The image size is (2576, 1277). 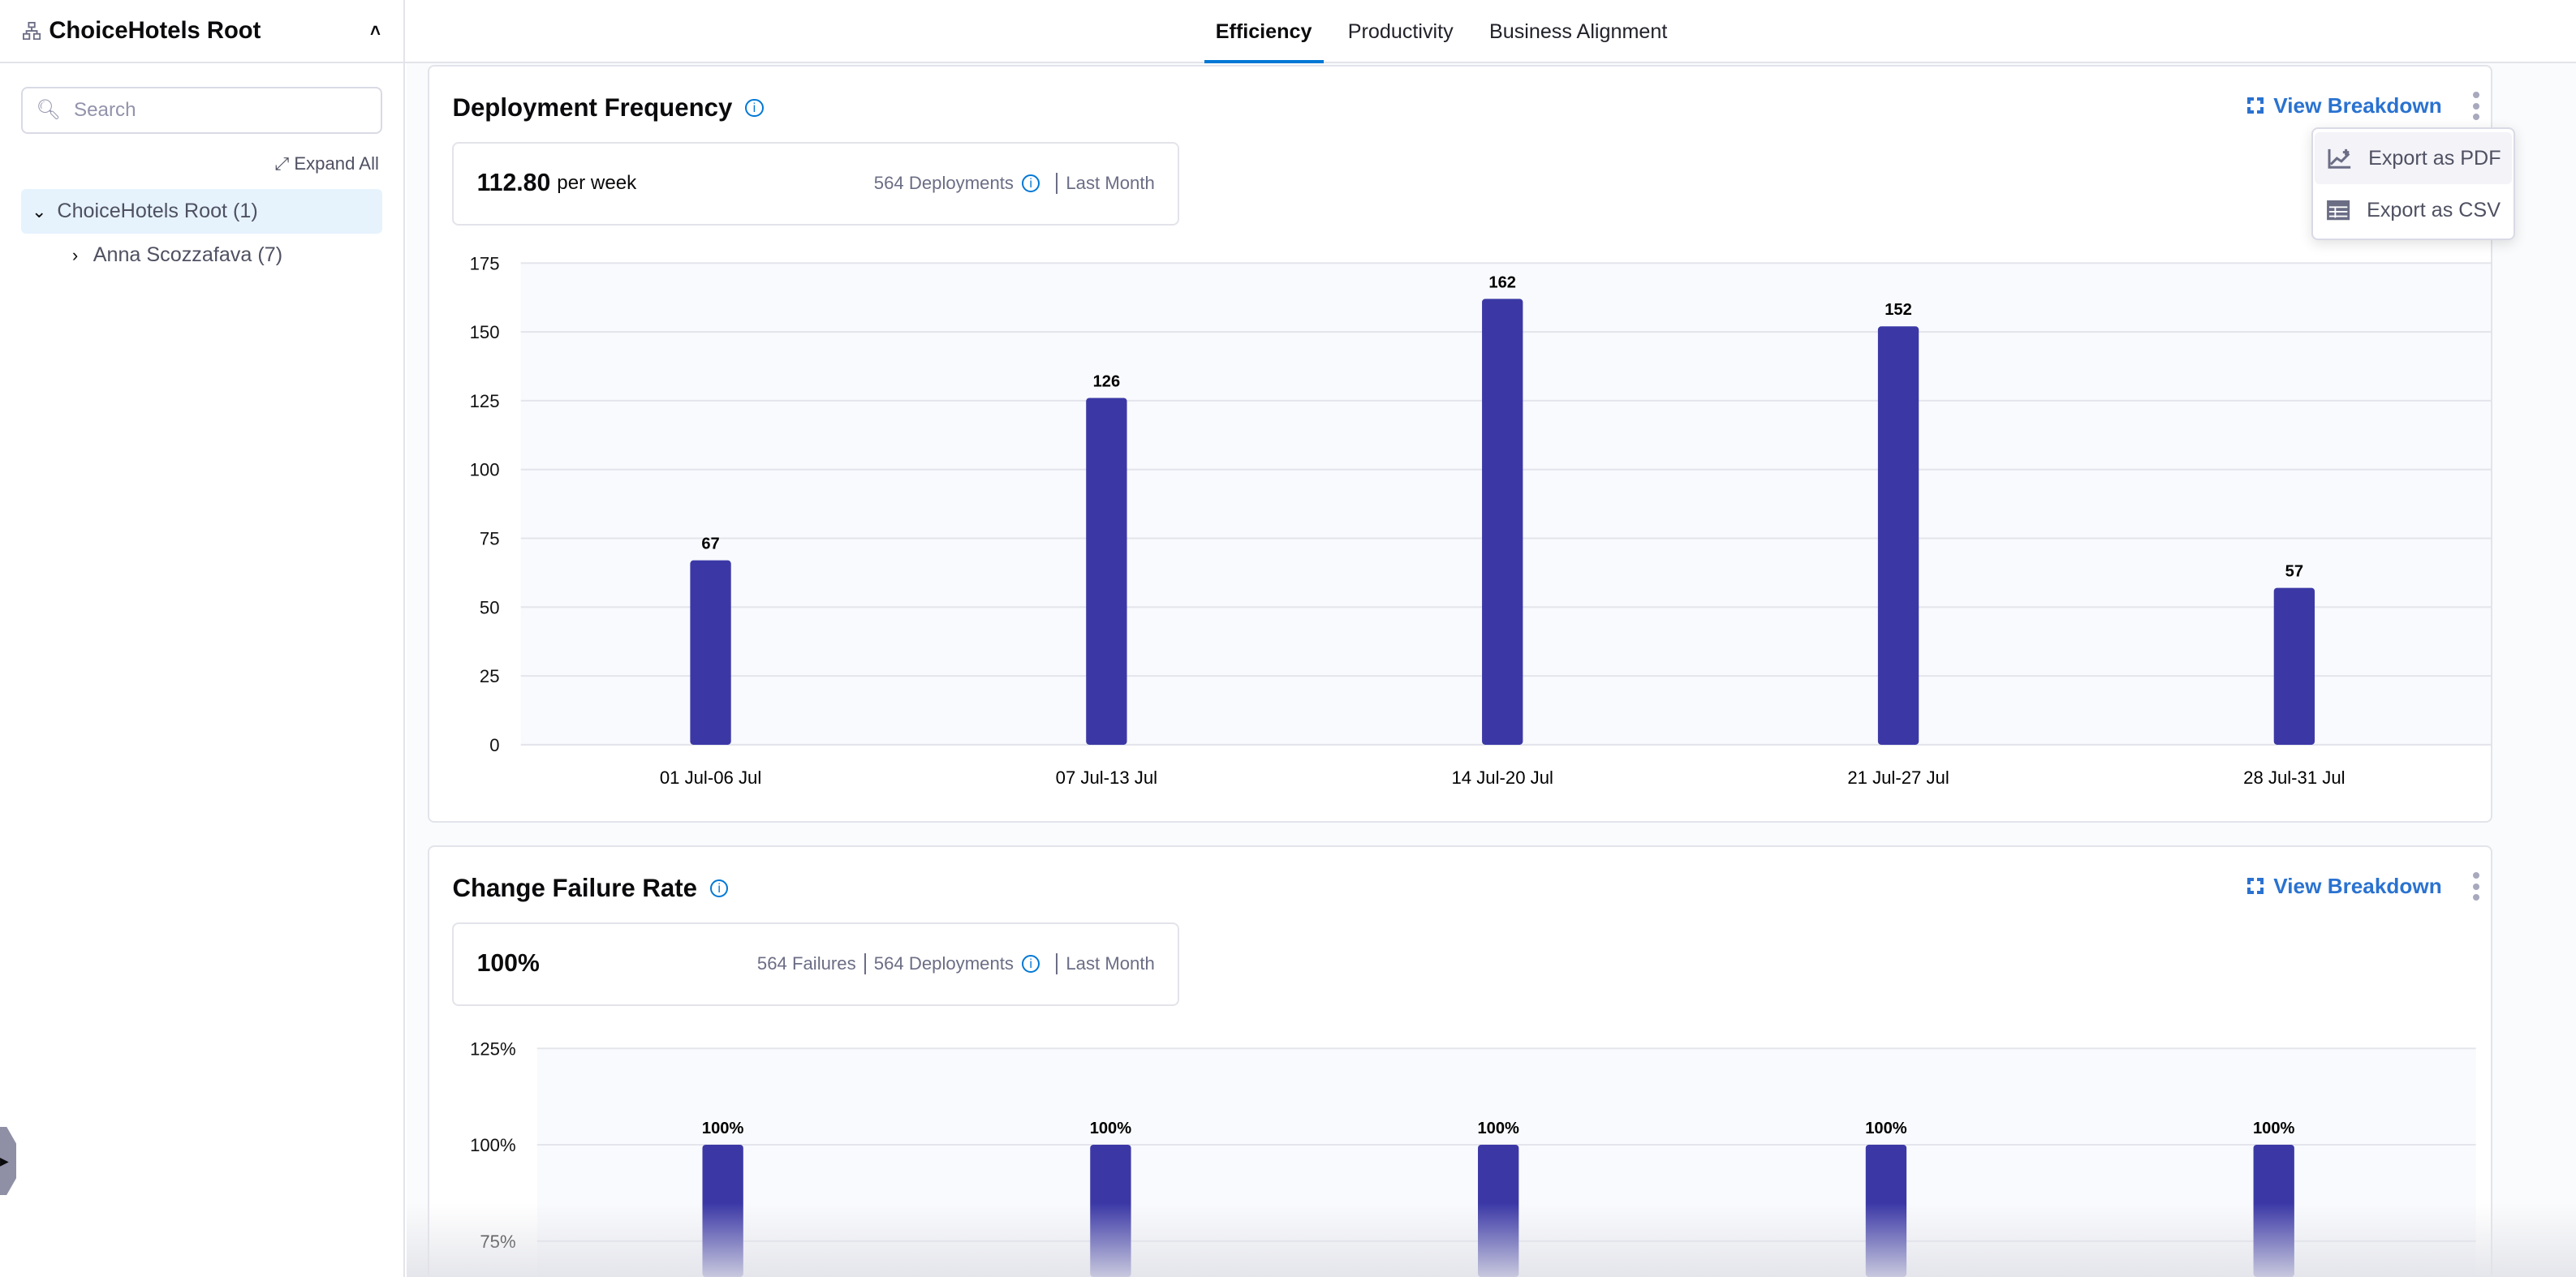 What do you see at coordinates (2294, 571) in the screenshot?
I see `data-label: 57` at bounding box center [2294, 571].